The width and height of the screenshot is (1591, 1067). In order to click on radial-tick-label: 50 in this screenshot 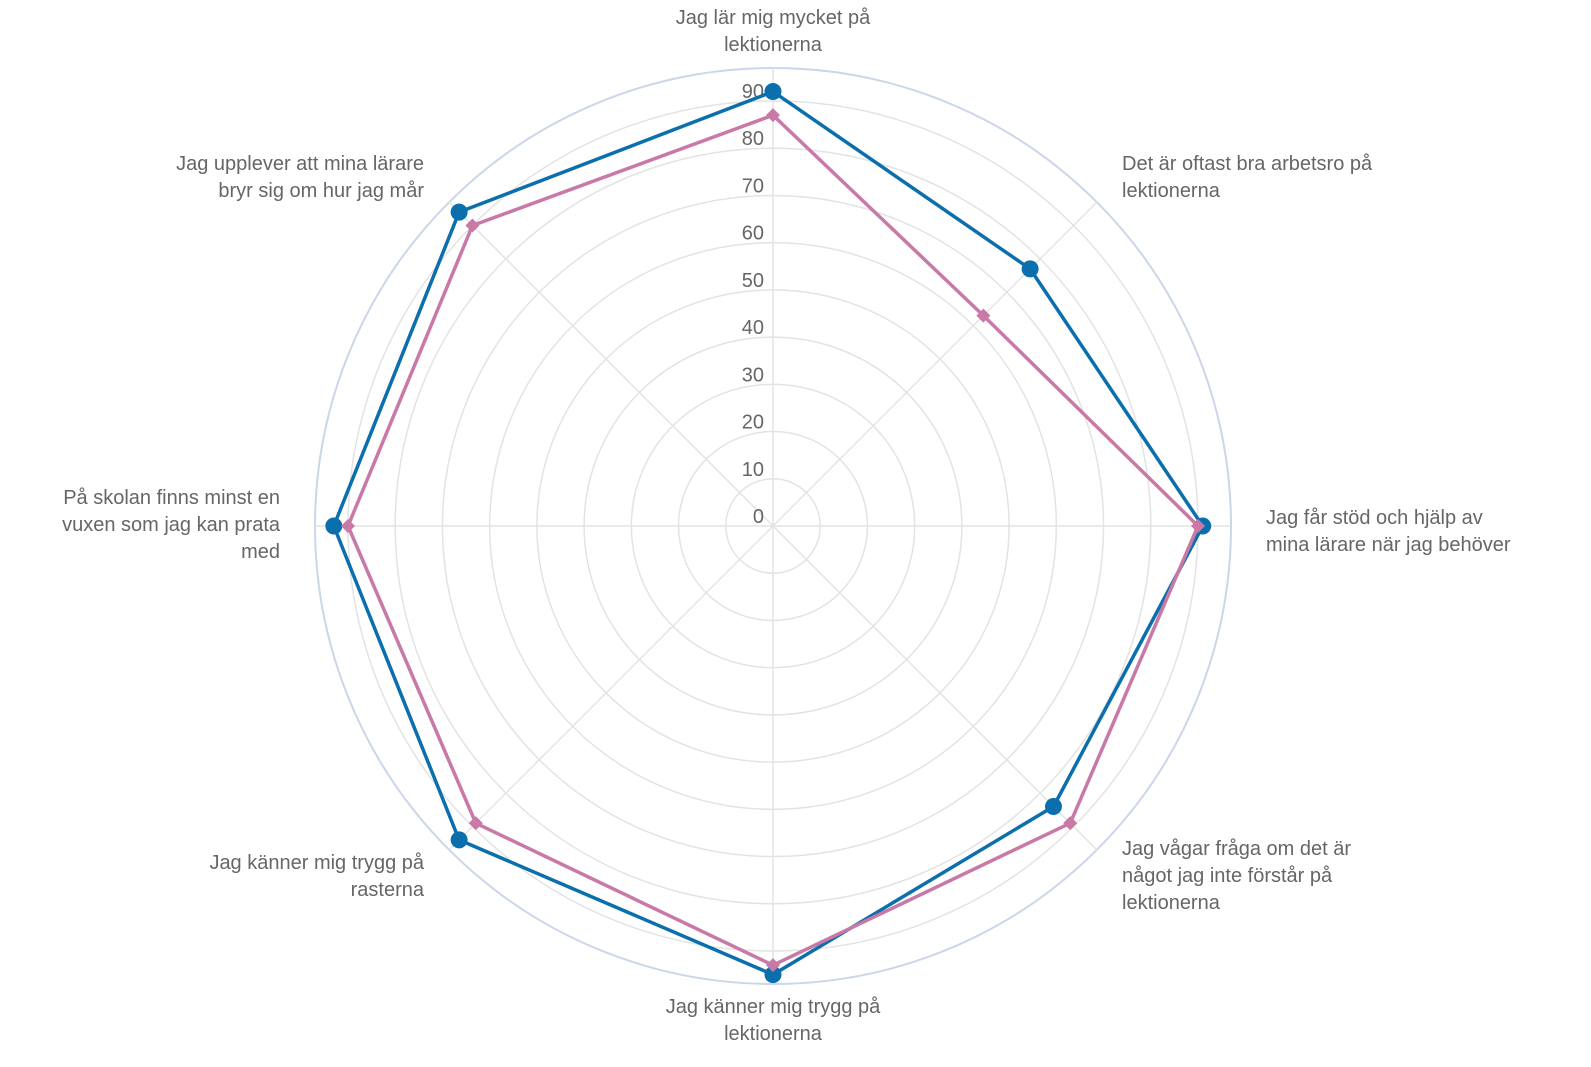, I will do `click(753, 281)`.